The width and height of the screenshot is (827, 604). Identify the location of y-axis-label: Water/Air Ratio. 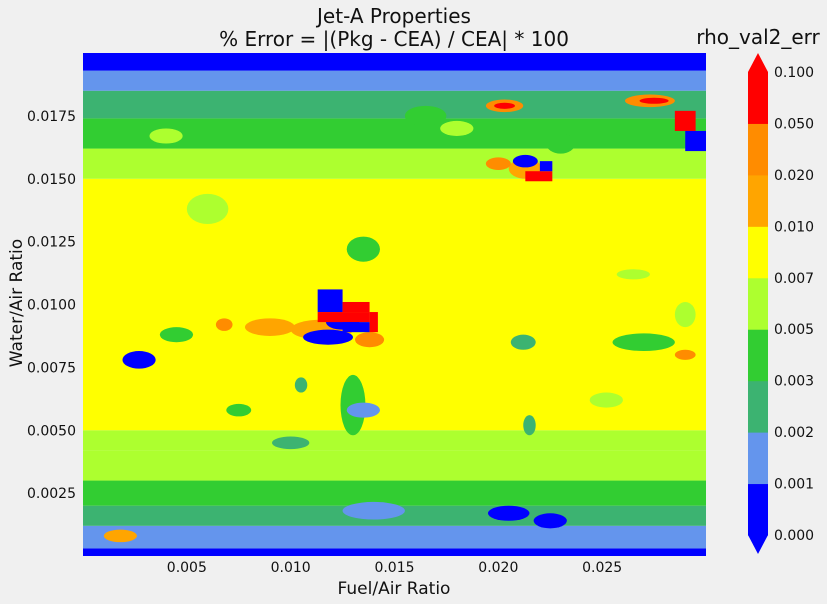
(17, 303).